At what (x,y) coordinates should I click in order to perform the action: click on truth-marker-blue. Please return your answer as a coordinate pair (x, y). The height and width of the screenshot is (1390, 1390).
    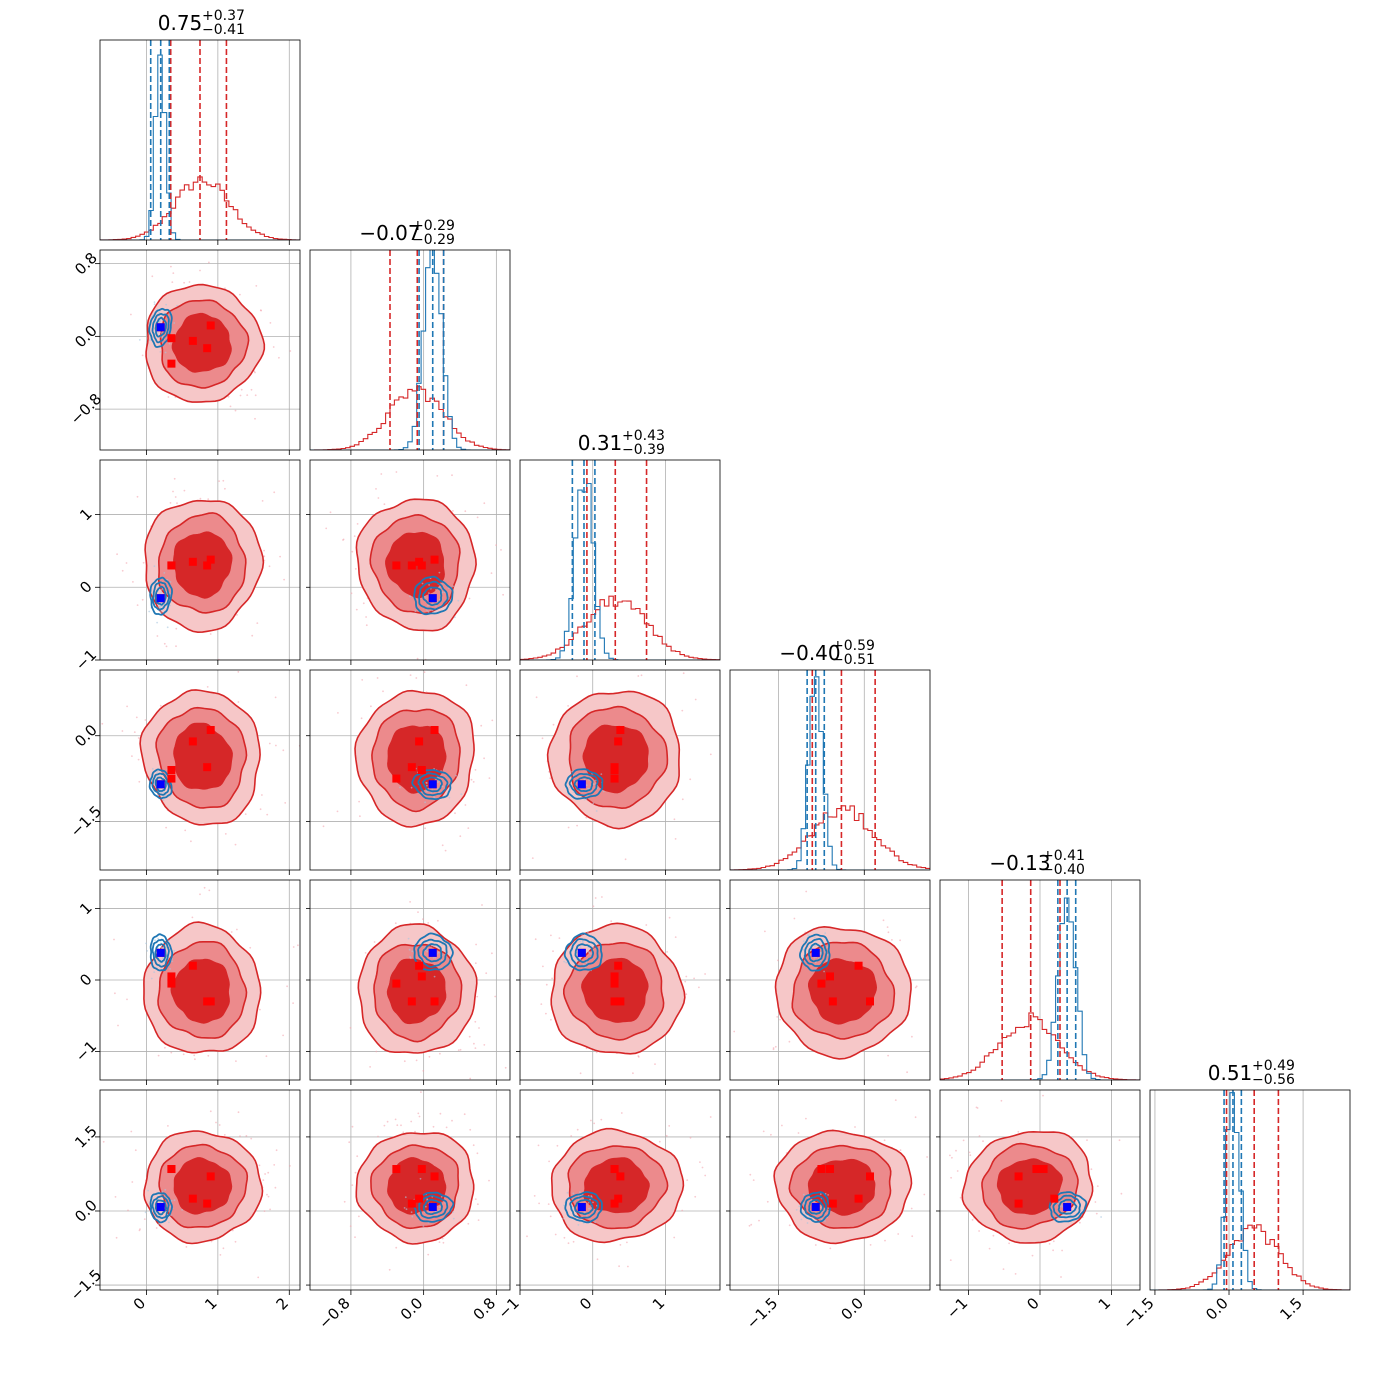
    Looking at the image, I should click on (581, 952).